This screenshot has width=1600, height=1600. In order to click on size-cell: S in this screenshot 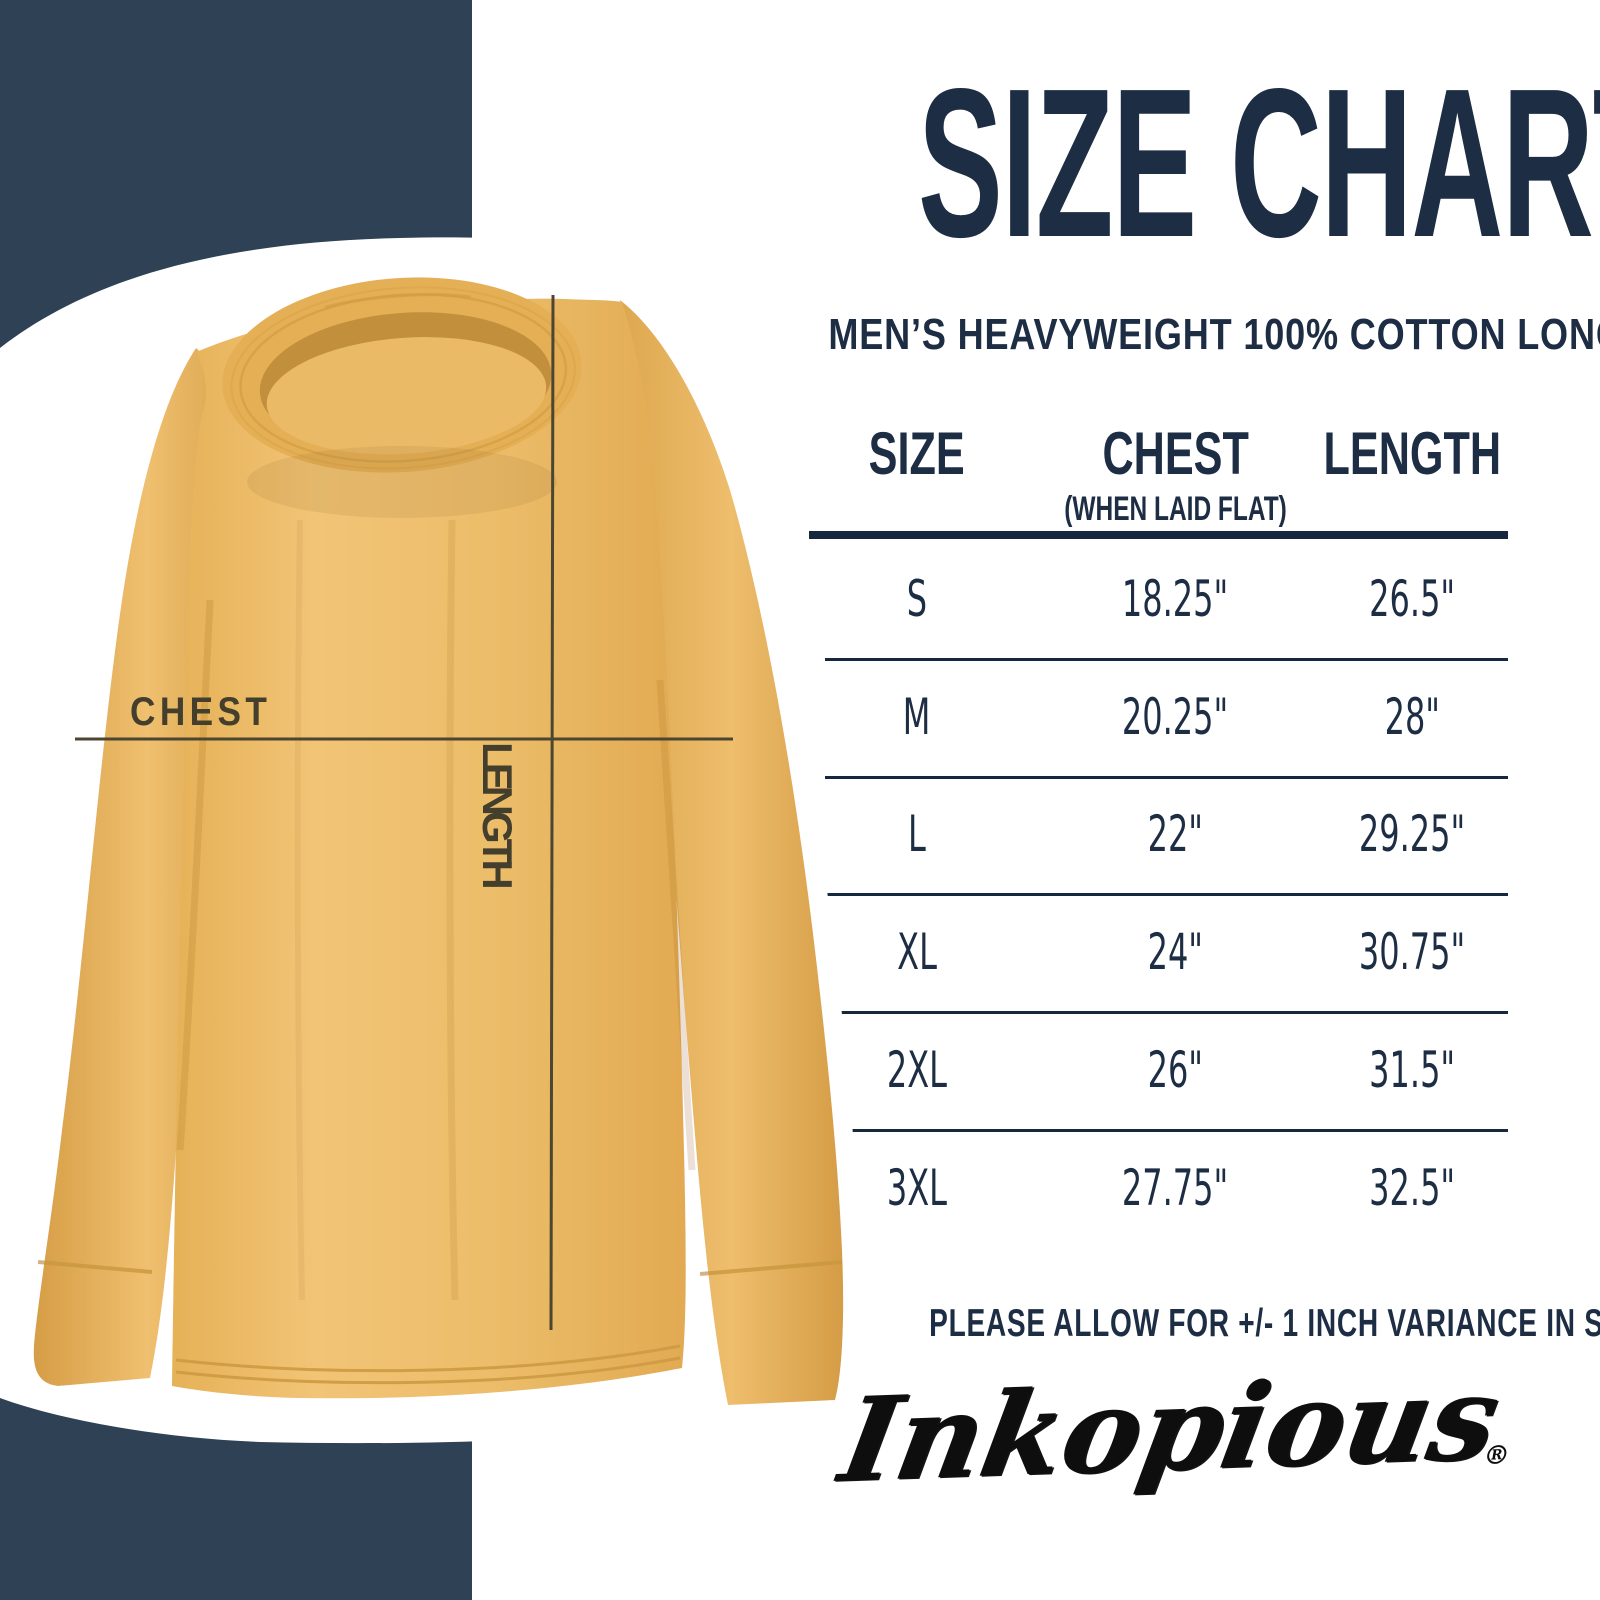, I will do `click(916, 598)`.